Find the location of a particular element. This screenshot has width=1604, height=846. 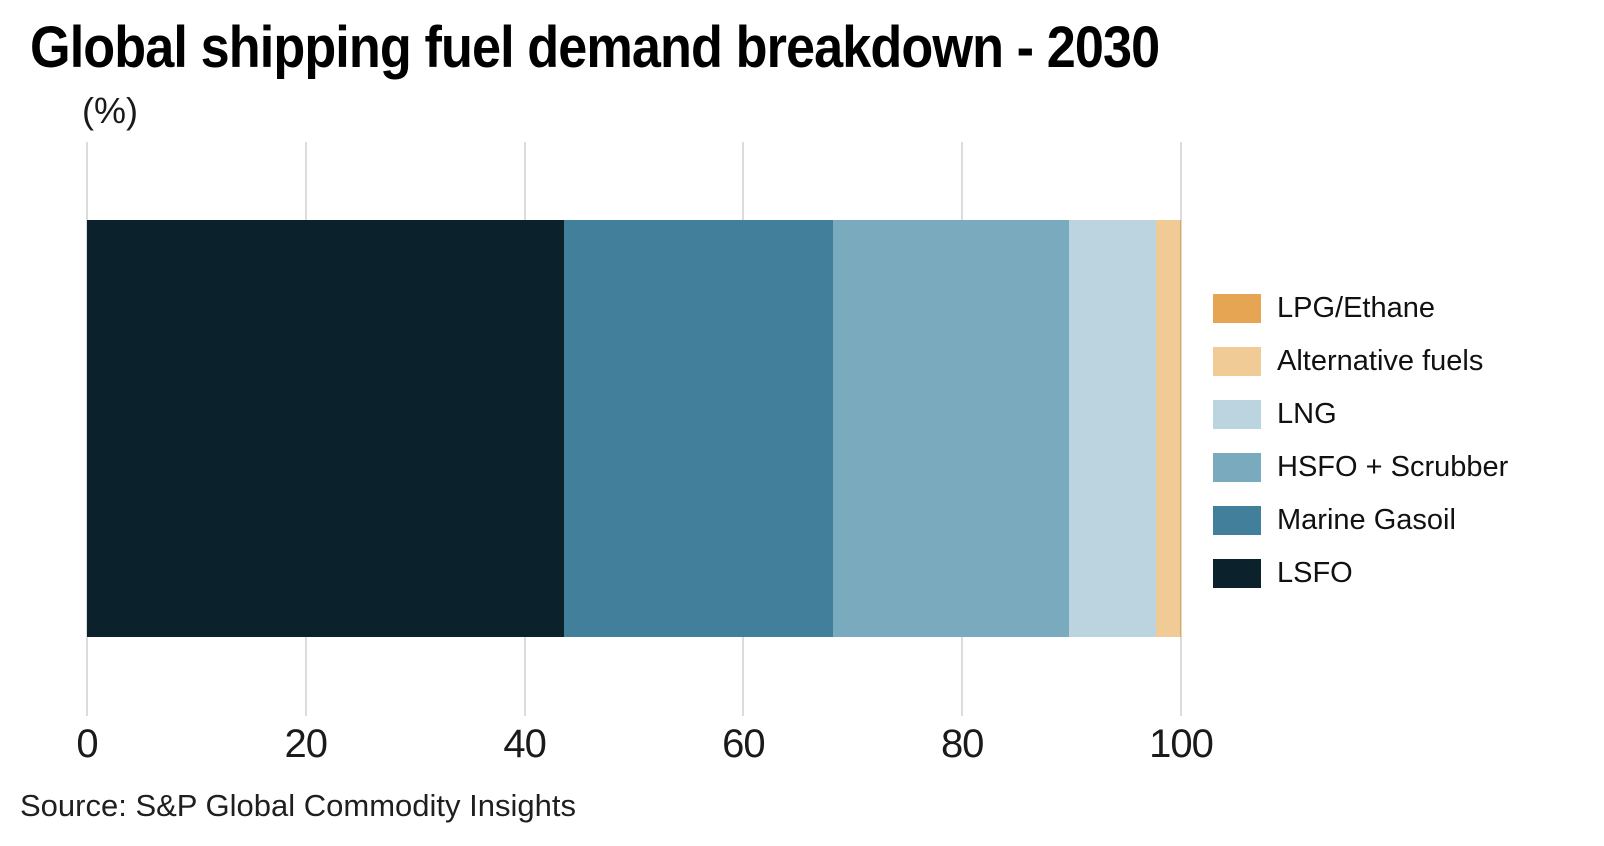

bar-segment-lng is located at coordinates (1112, 428).